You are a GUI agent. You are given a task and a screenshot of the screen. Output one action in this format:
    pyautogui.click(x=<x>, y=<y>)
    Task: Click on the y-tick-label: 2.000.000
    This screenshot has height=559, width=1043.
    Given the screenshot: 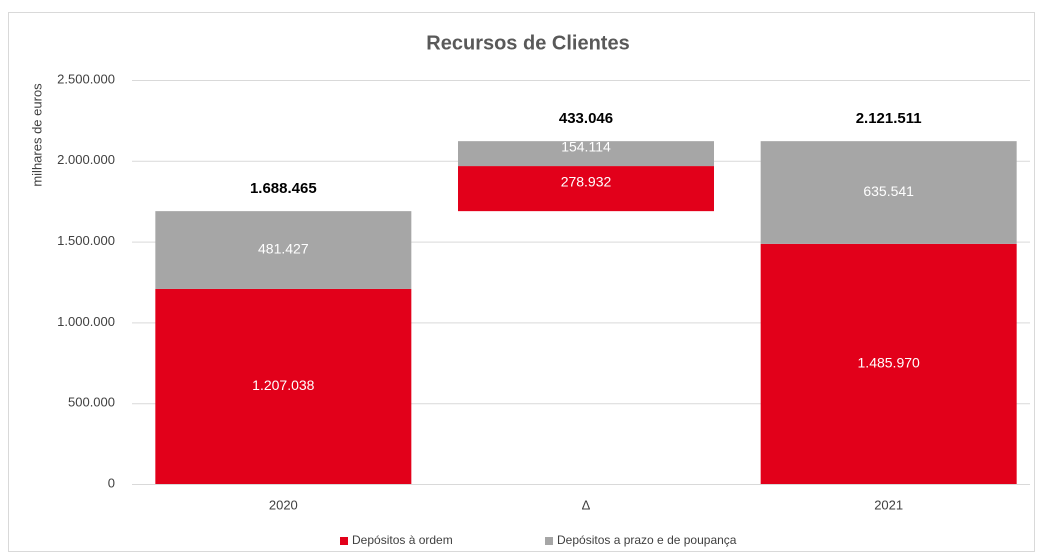 What is the action you would take?
    pyautogui.click(x=86, y=159)
    